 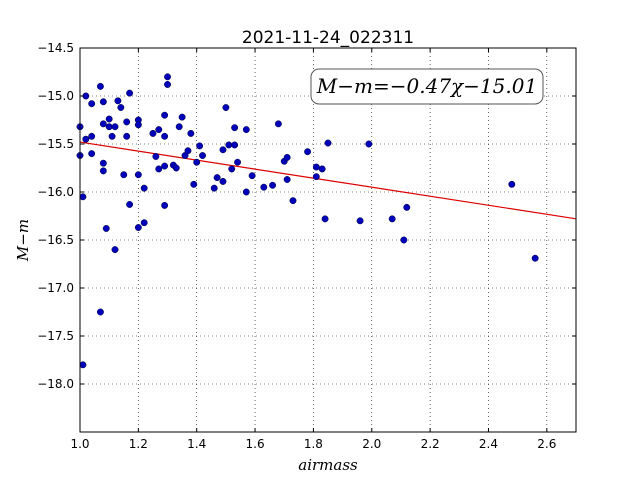 I want to click on x-tick-label: 1.4, so click(x=196, y=444).